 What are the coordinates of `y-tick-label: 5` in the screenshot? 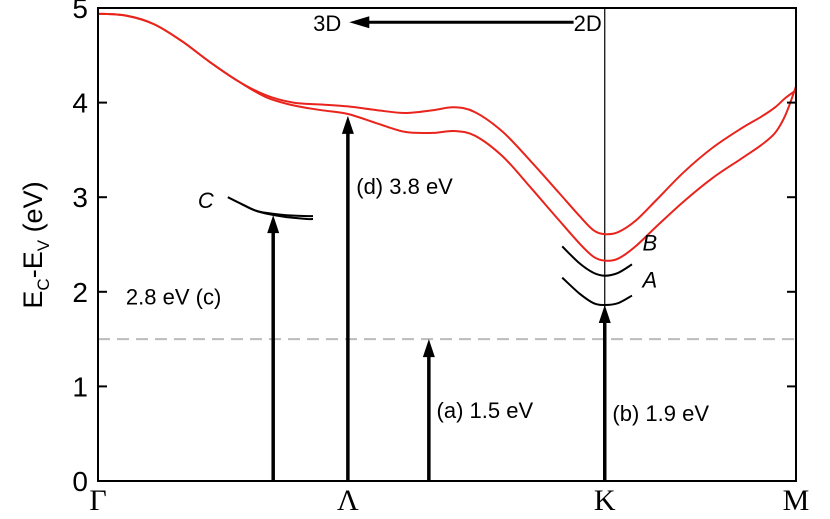 It's located at (80, 12).